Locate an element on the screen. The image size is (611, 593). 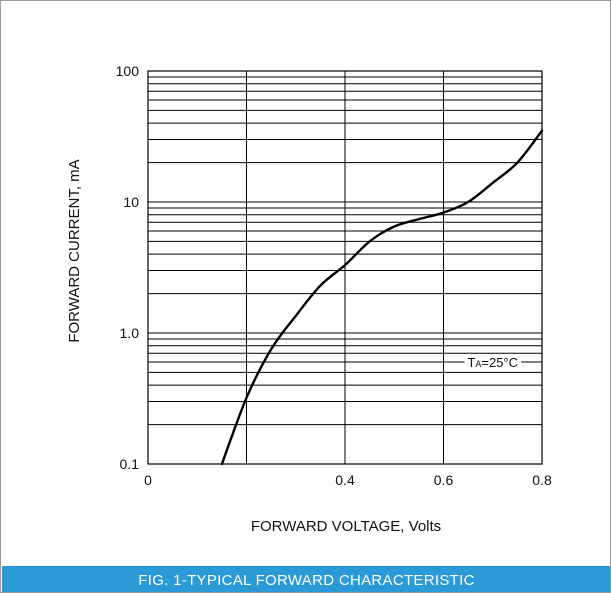
temperature-annotation: TA=25°C is located at coordinates (493, 363).